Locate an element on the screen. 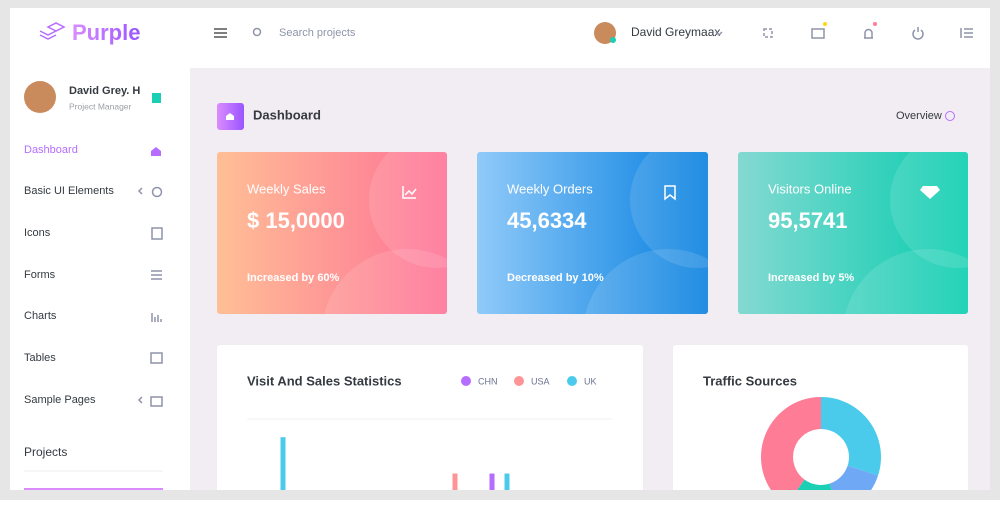  bell-badge is located at coordinates (875, 24).